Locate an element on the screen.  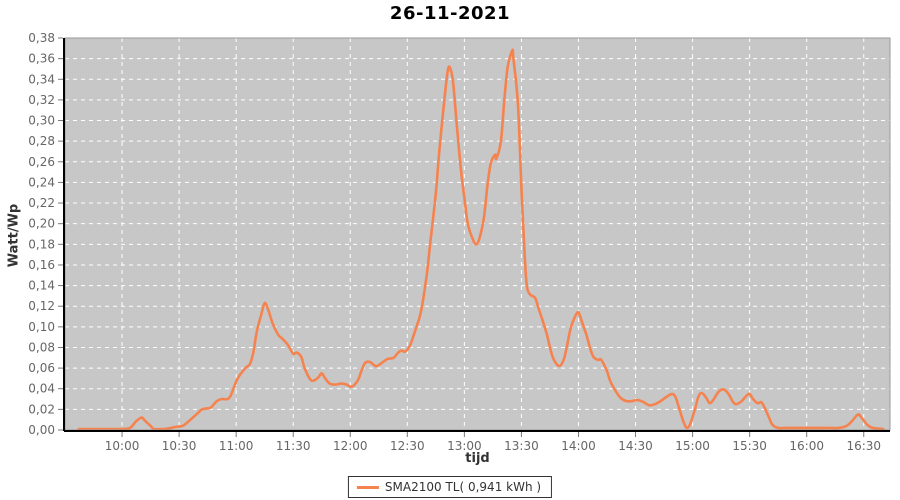
x-tick-label: 12:00 is located at coordinates (350, 446).